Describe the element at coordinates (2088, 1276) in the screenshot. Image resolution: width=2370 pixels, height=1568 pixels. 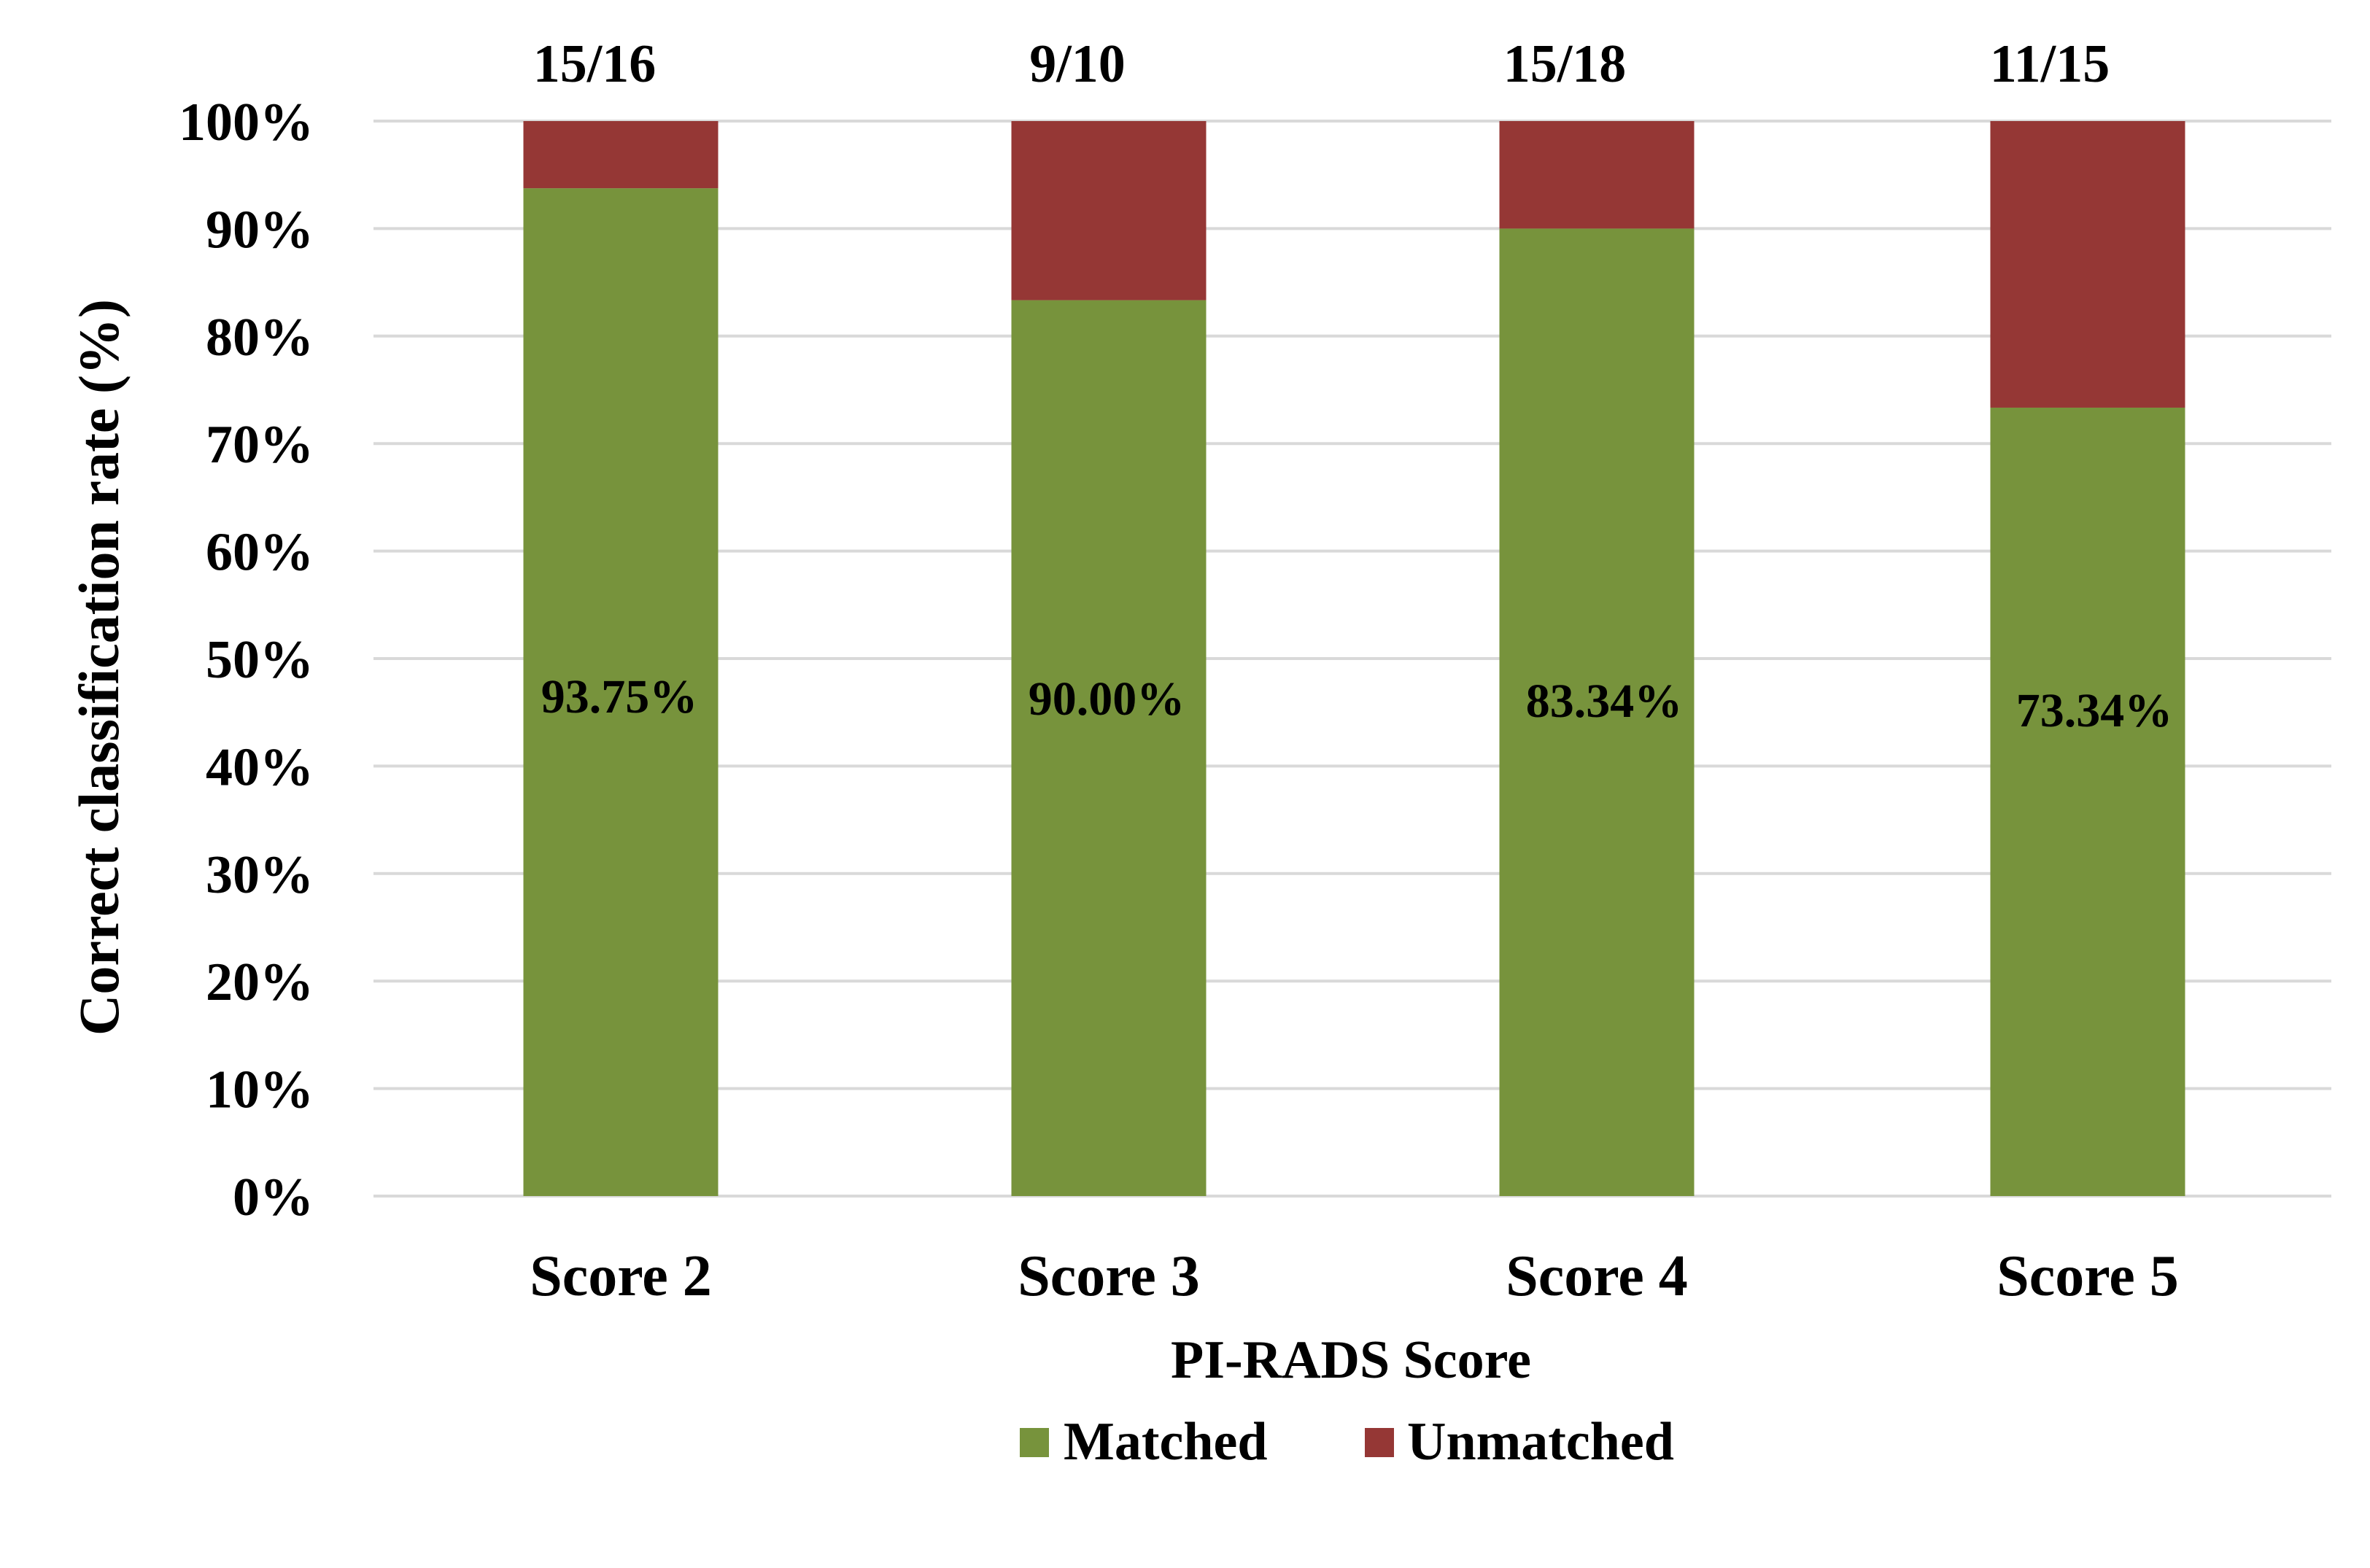
I see `x-tick-label: Score 5` at that location.